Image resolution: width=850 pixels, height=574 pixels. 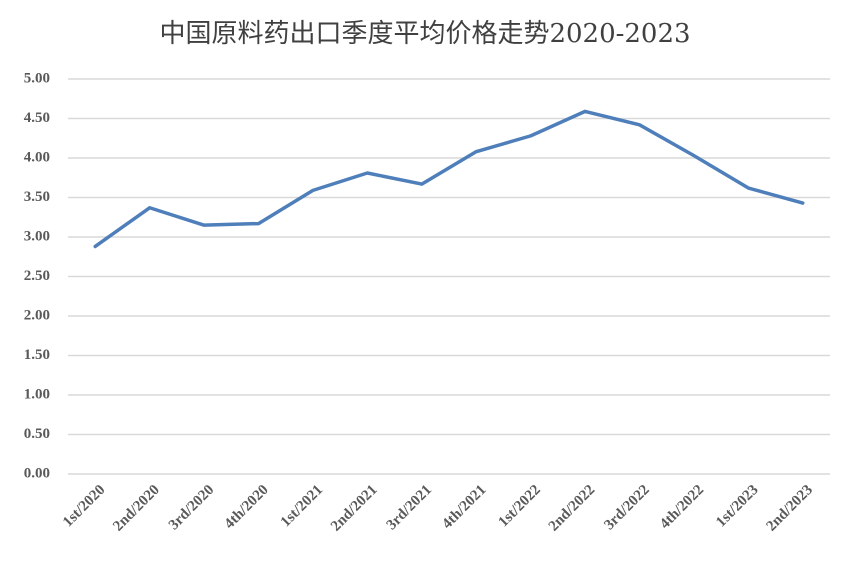 I want to click on y-tick-label: 3.00, so click(x=37, y=236).